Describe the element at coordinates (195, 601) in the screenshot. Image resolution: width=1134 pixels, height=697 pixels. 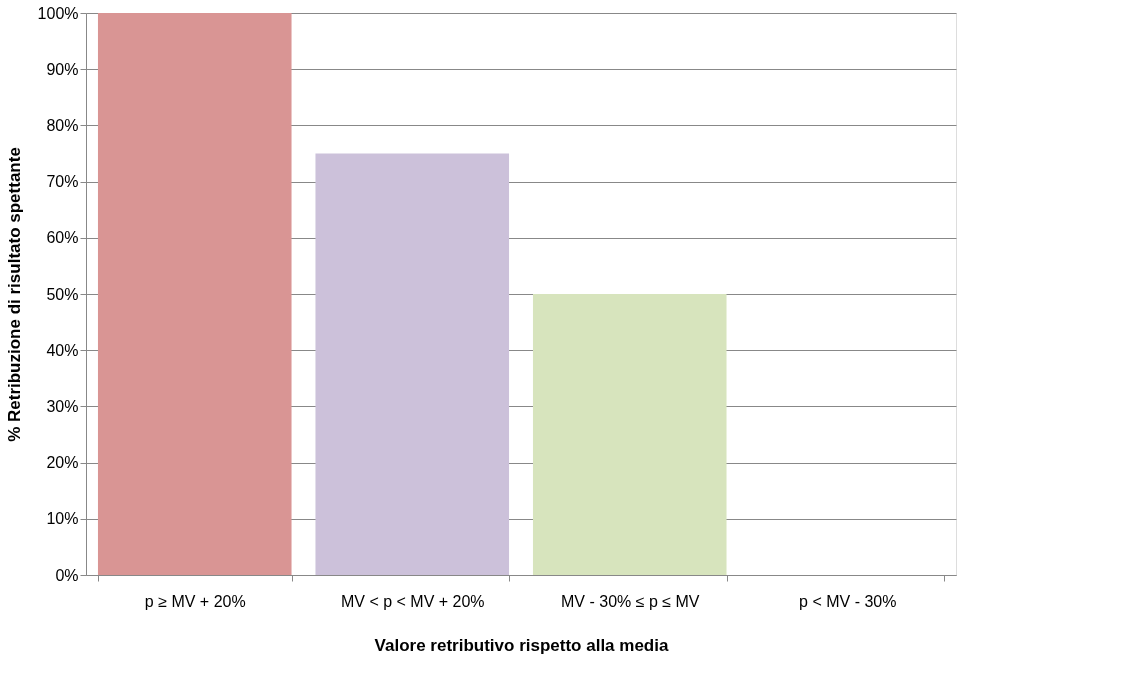
I see `x-tick-label: p ≥ MV + 20%` at that location.